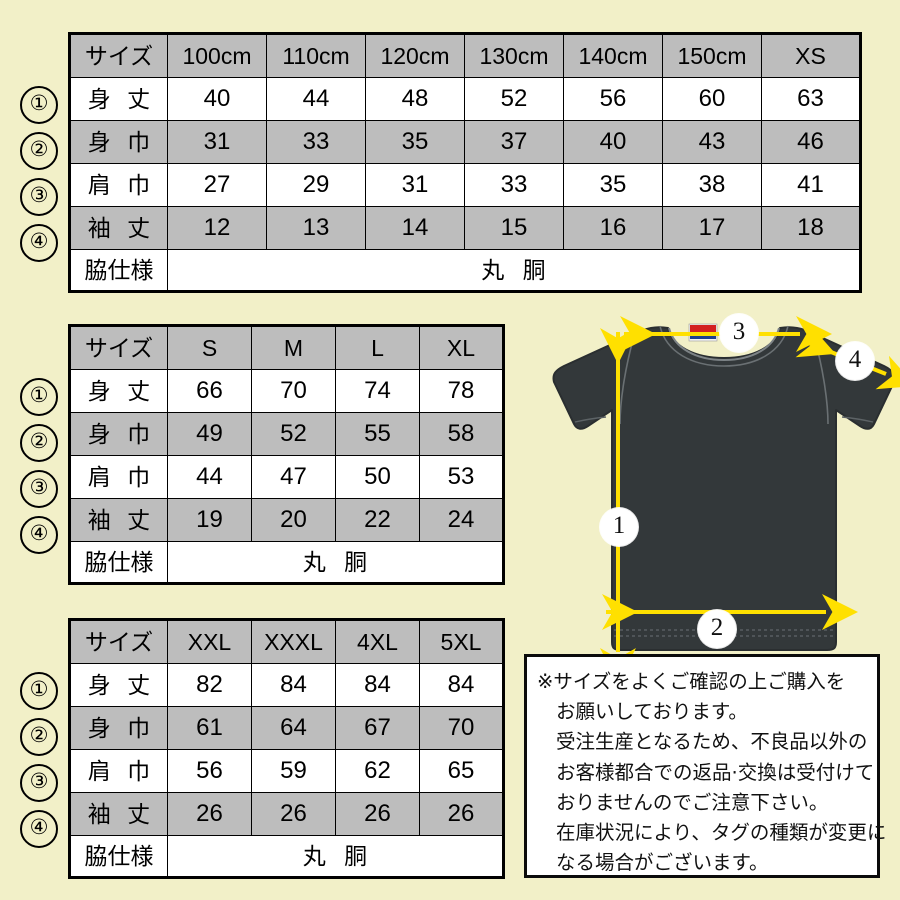 This screenshot has width=900, height=900. I want to click on table-header-row: サイズ S M L XL, so click(286, 347).